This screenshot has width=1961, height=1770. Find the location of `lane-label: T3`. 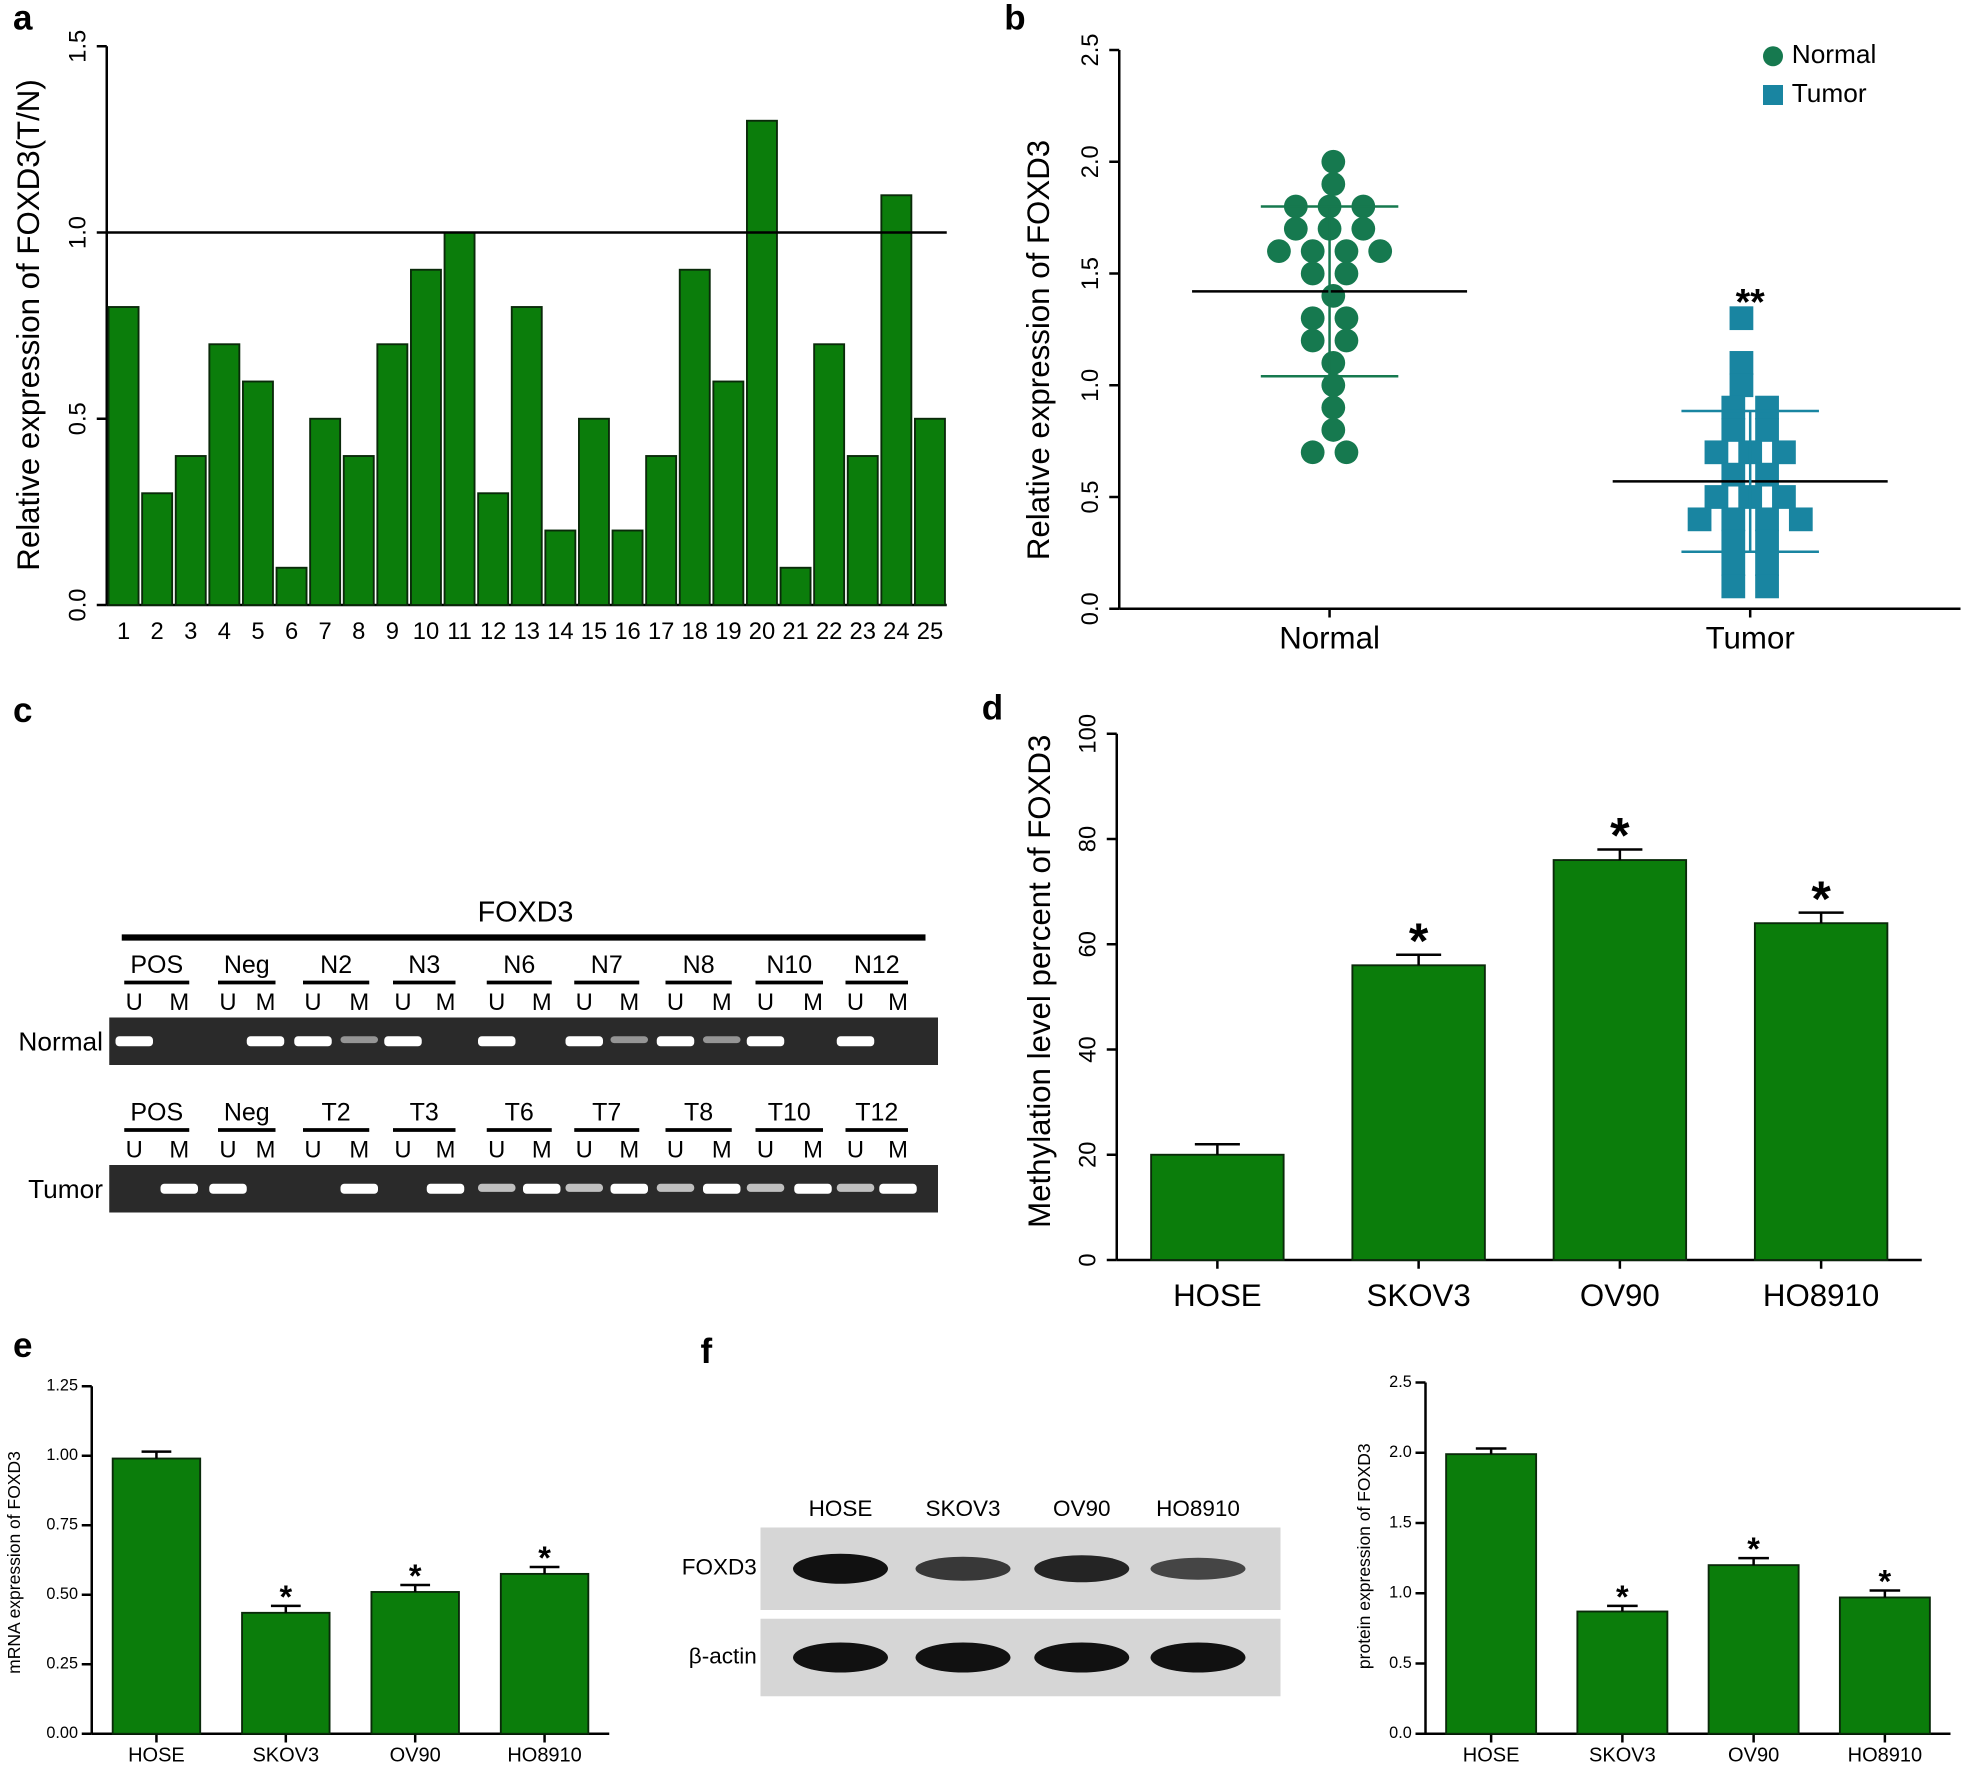

lane-label: T3 is located at coordinates (424, 1112).